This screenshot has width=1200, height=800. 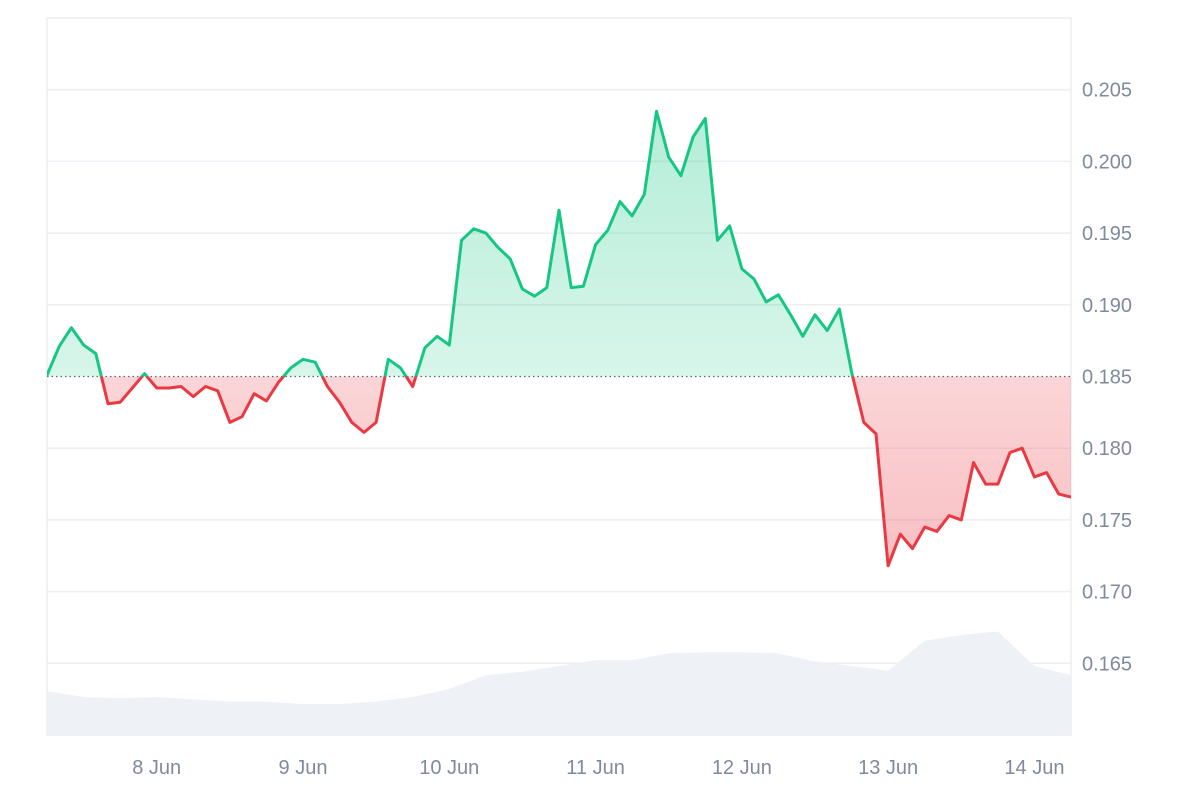 I want to click on y-tick-label: 0.170, so click(x=1107, y=593).